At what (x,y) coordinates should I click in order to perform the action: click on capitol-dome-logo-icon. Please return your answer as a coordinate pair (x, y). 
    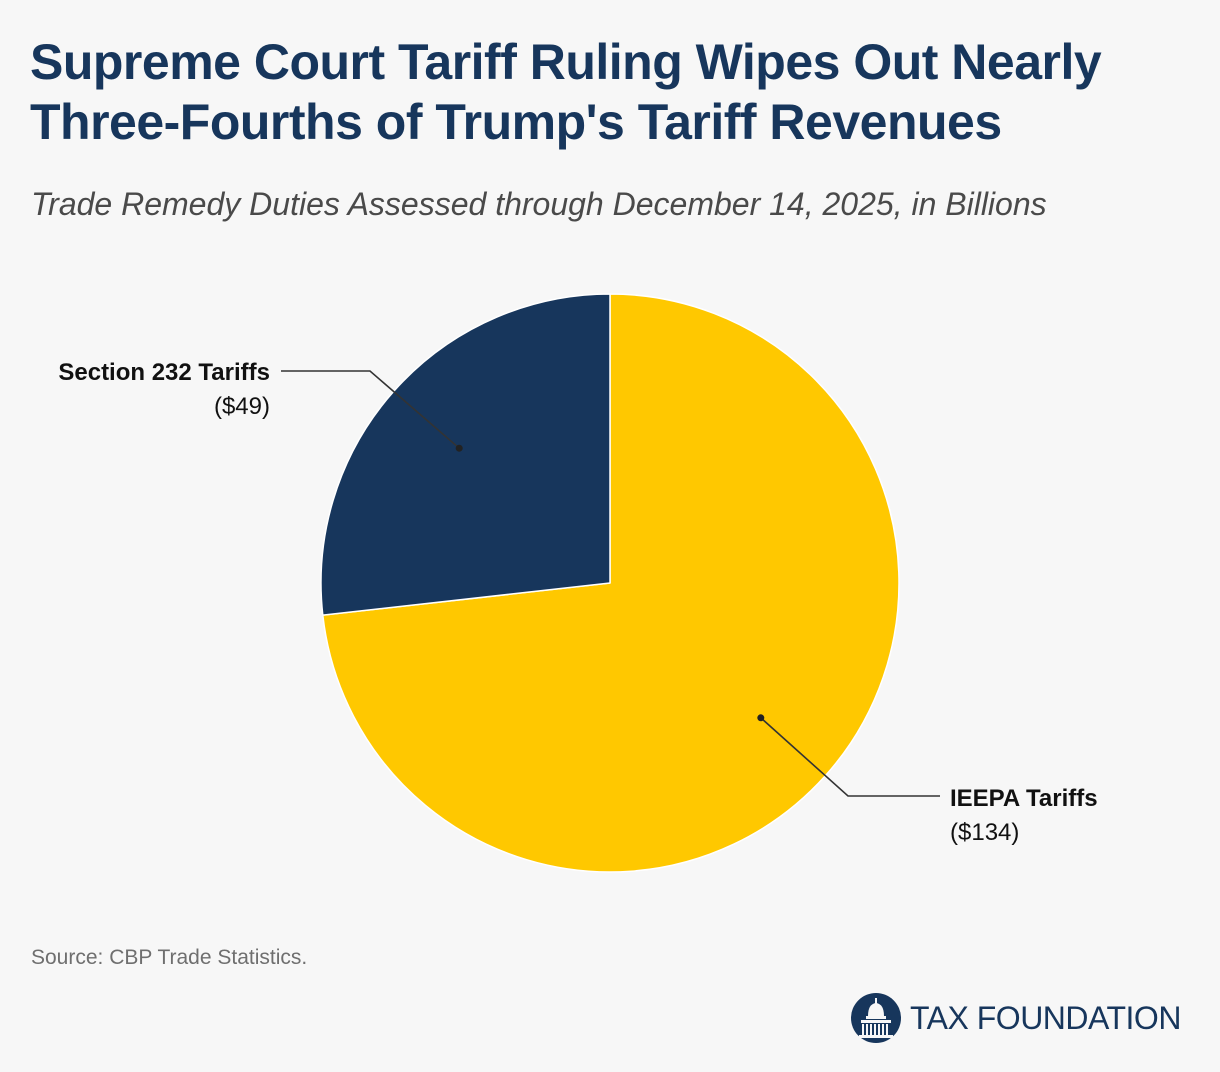
    Looking at the image, I should click on (876, 1018).